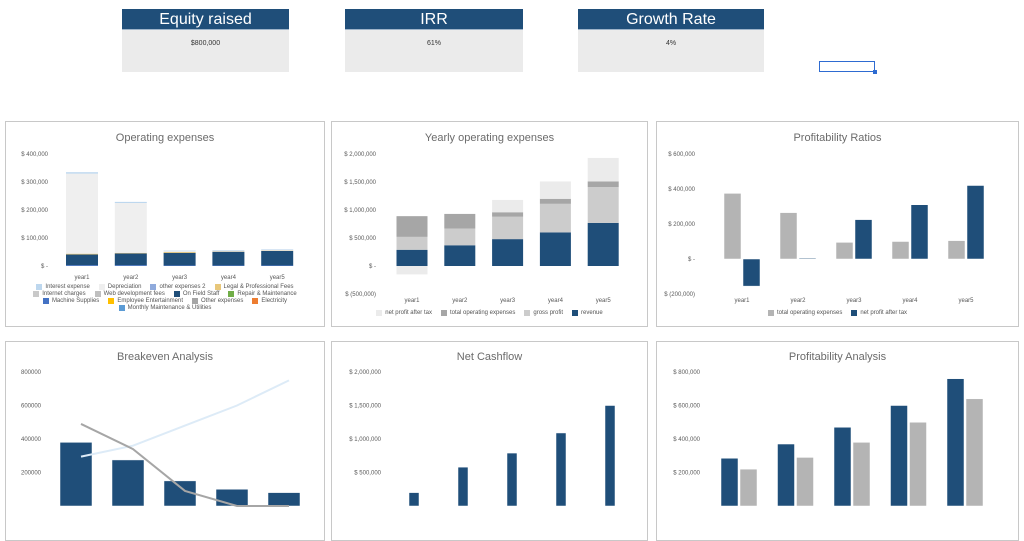 This screenshot has height=541, width=1024. What do you see at coordinates (222, 301) in the screenshot?
I see `legend-label: Other expenses` at bounding box center [222, 301].